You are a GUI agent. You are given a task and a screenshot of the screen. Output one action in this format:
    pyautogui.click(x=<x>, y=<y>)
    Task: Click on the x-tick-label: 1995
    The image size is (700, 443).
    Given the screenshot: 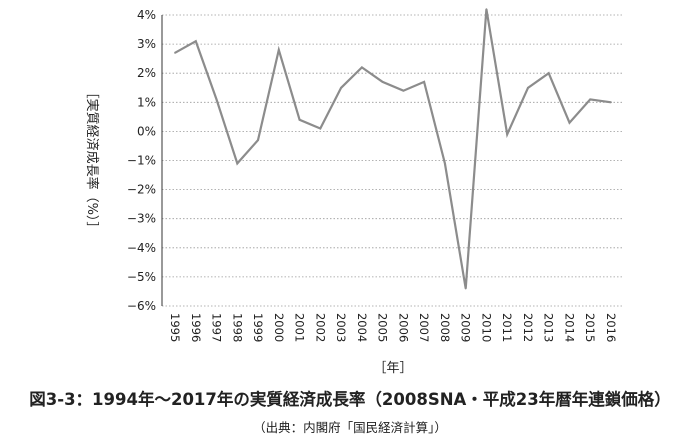 What is the action you would take?
    pyautogui.click(x=175, y=327)
    